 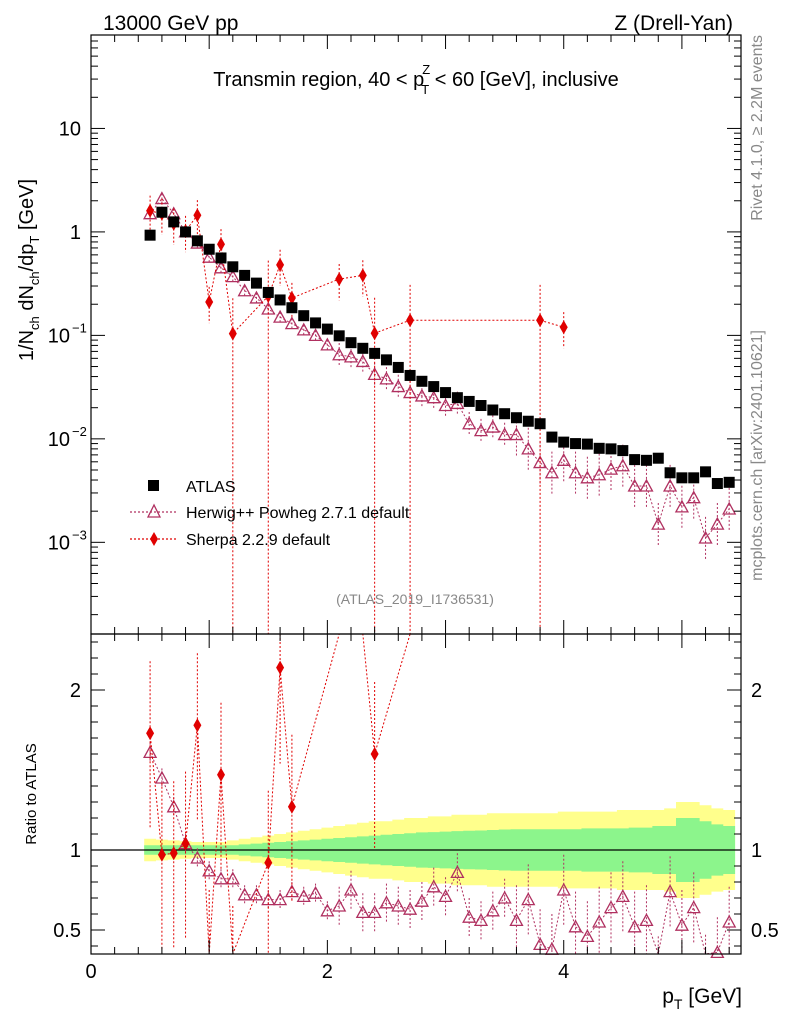 What do you see at coordinates (27, 207) in the screenshot?
I see `ylabel-d: [GeV]` at bounding box center [27, 207].